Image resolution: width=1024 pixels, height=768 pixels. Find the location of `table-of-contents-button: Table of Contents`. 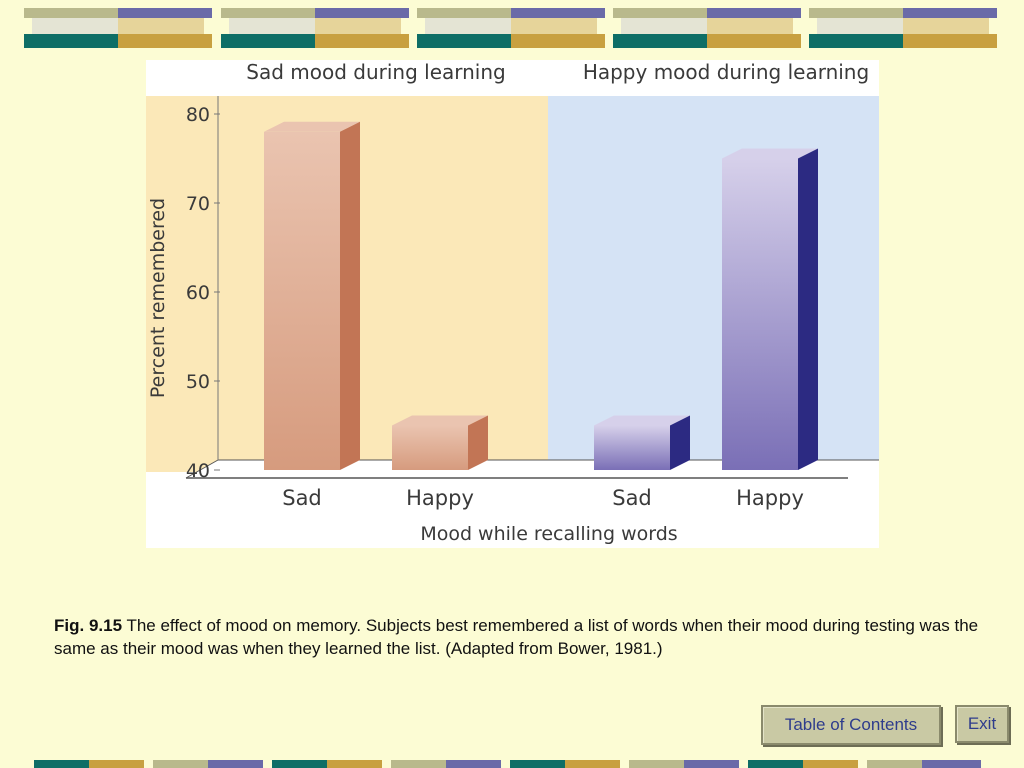

table-of-contents-button: Table of Contents is located at coordinates (851, 725).